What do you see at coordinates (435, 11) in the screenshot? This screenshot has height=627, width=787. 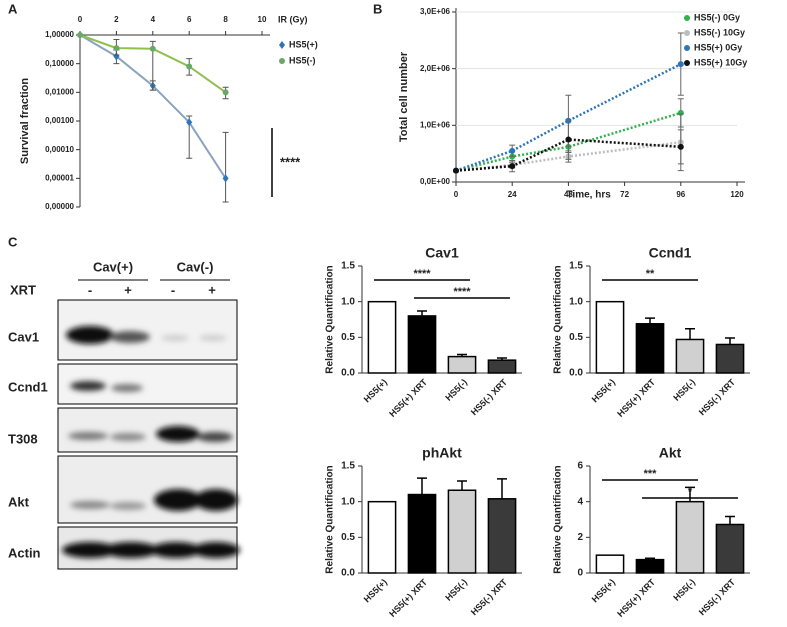 I see `y-tick-label: 3,0E+06` at bounding box center [435, 11].